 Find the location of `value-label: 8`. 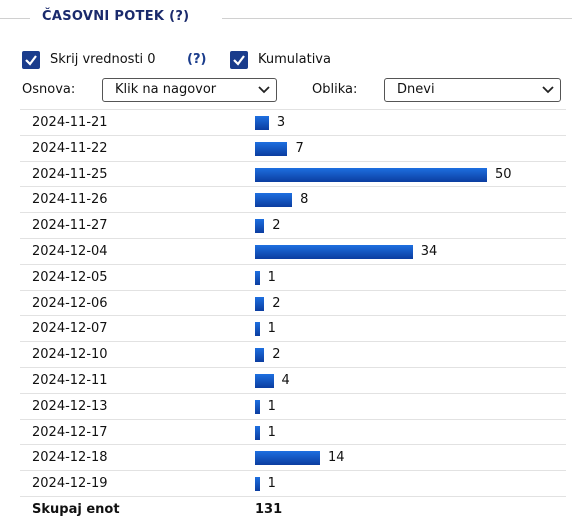

value-label: 8 is located at coordinates (304, 200).